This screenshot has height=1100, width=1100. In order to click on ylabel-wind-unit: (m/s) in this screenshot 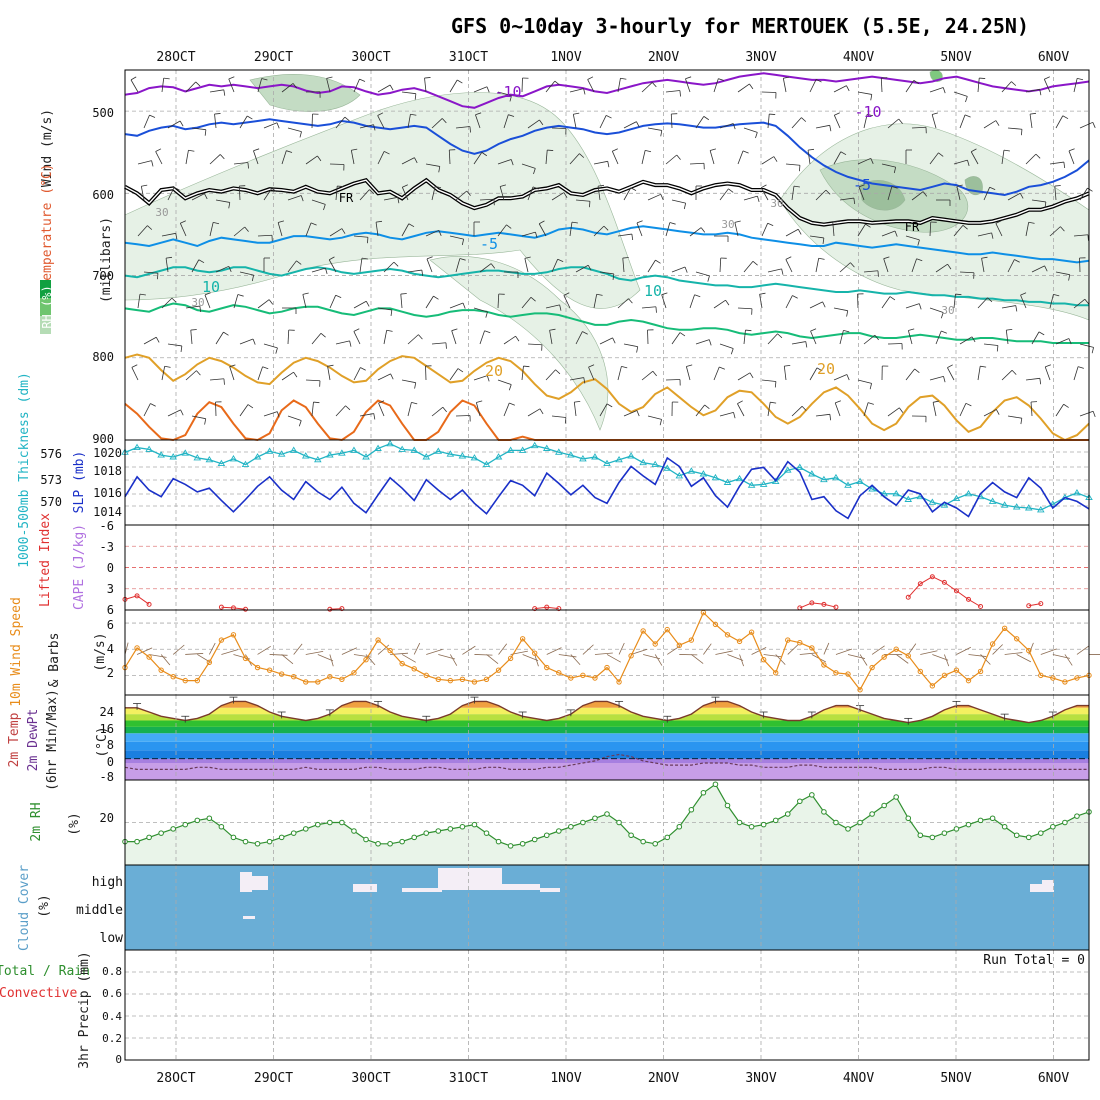, I will do `click(100, 651)`.